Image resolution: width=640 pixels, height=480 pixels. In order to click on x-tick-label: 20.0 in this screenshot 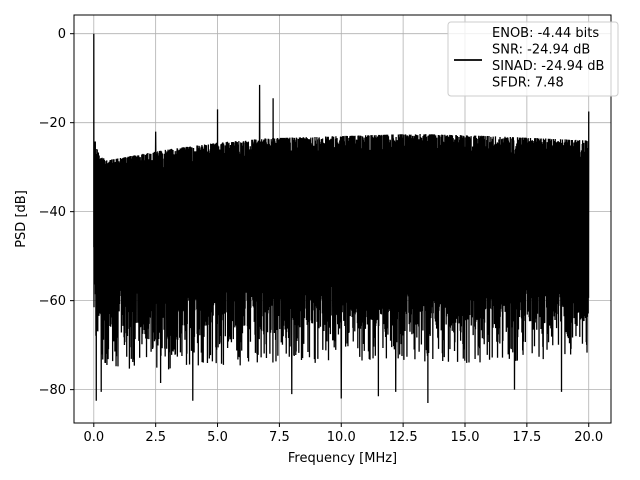, I will do `click(588, 437)`.